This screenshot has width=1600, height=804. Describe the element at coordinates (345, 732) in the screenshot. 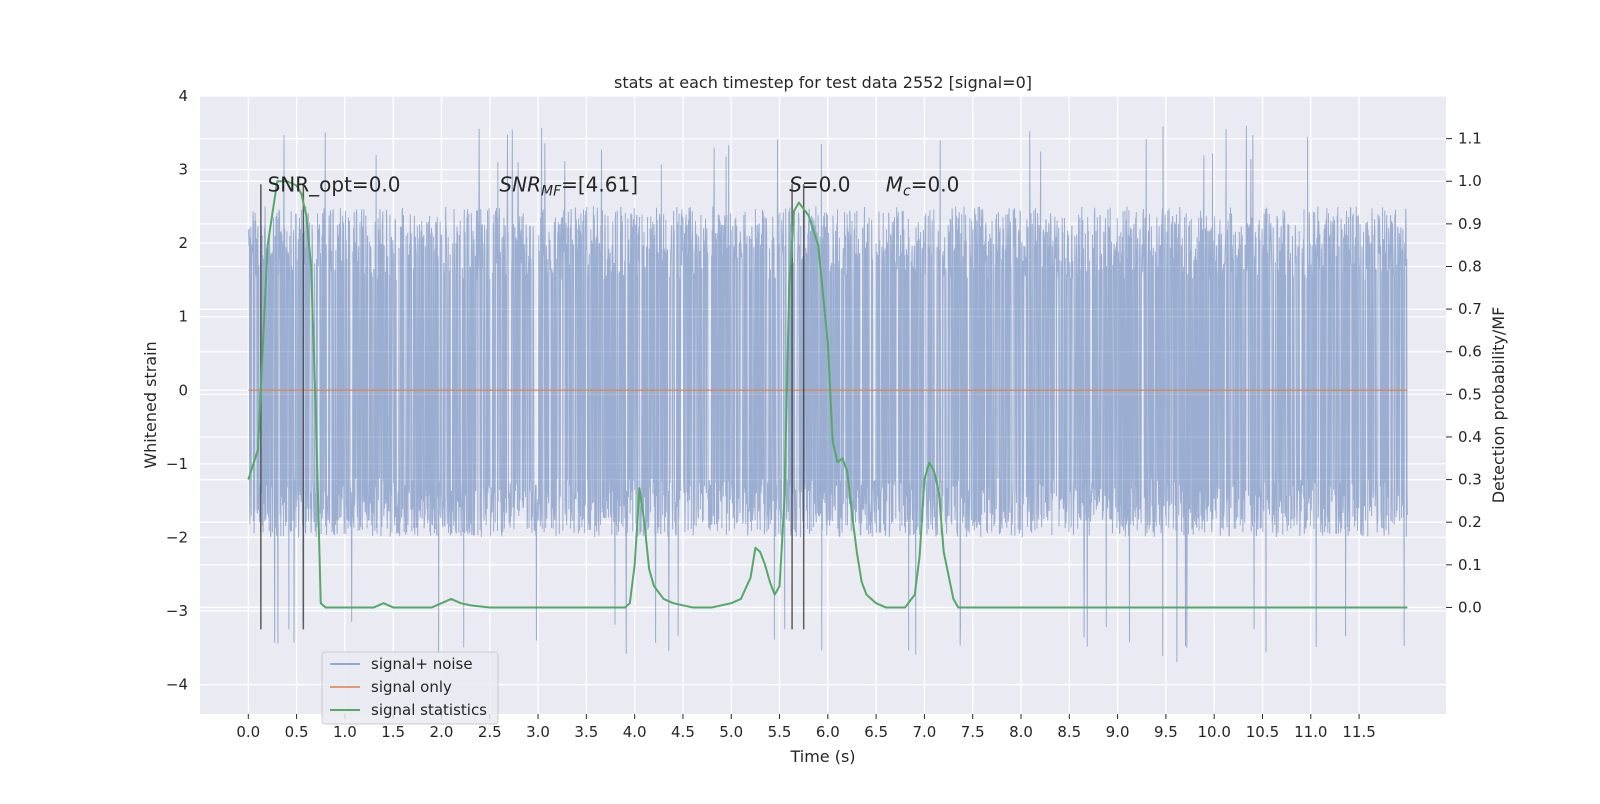

I see `x-tick-label-2: 1.0` at that location.